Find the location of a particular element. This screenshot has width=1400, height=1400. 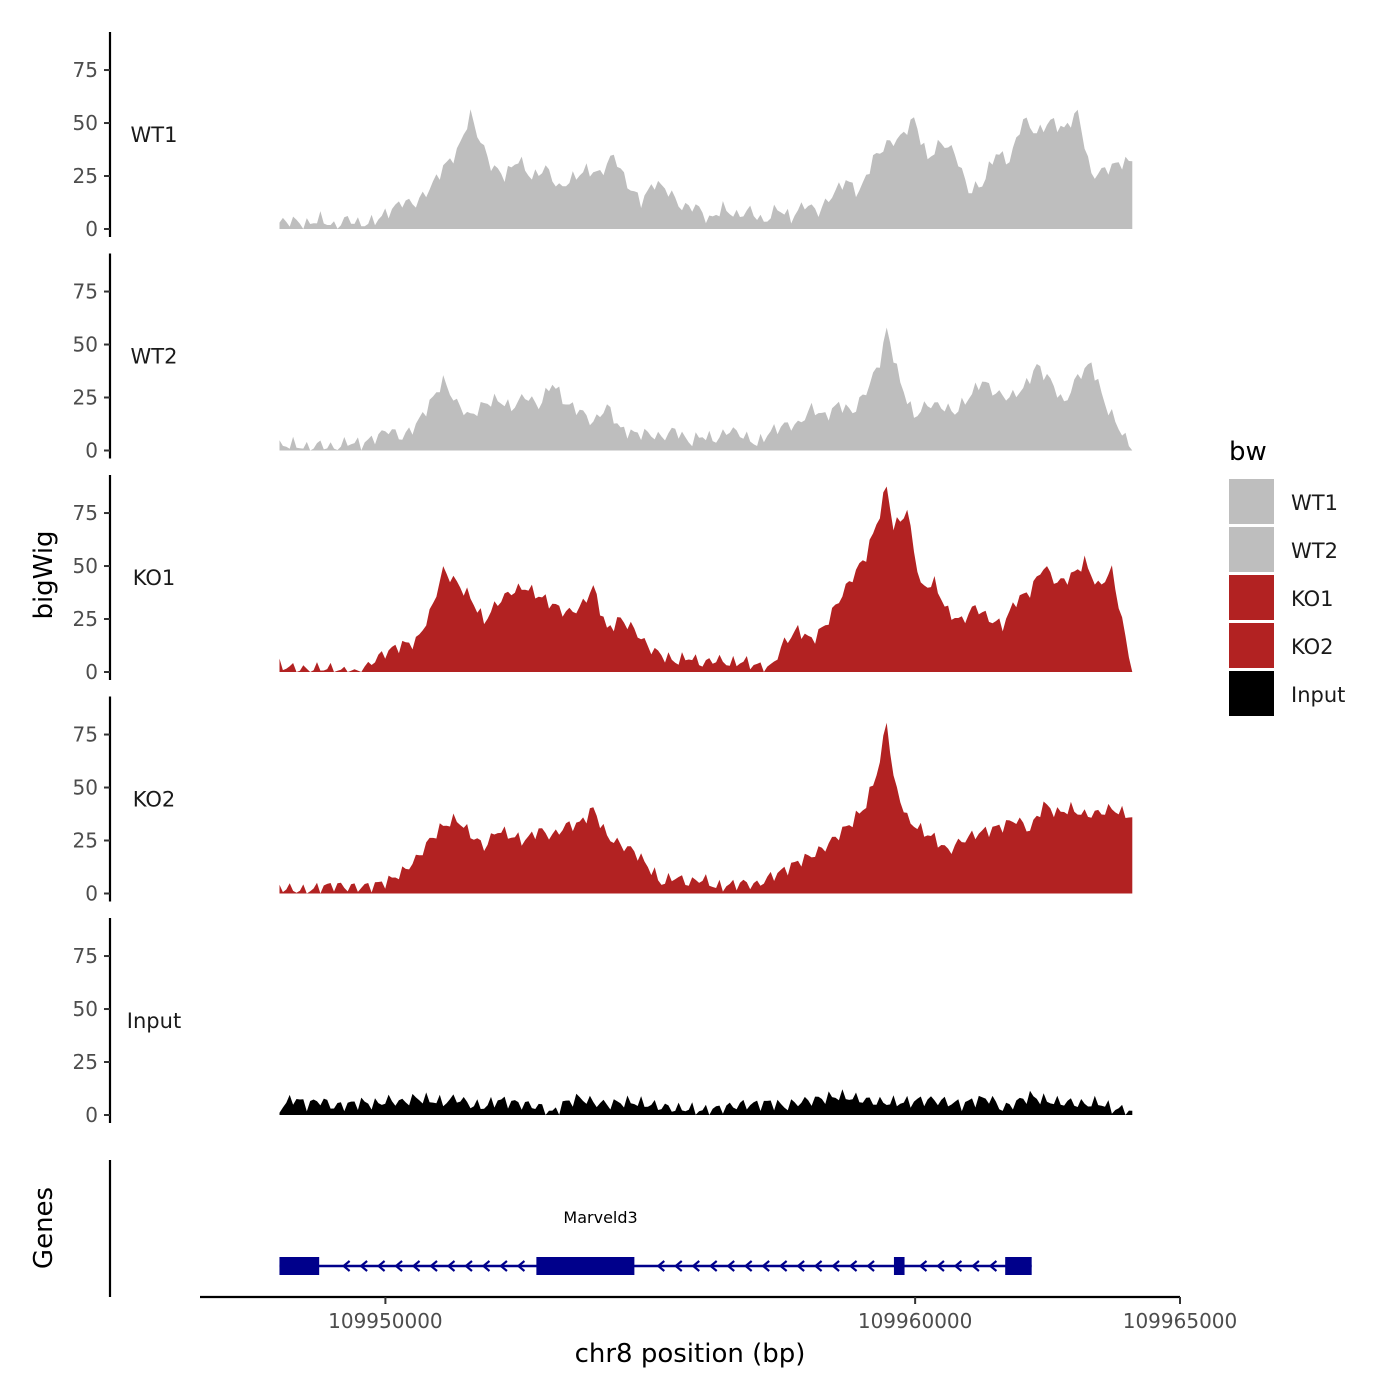

signal-area-ko1 is located at coordinates (706, 579).